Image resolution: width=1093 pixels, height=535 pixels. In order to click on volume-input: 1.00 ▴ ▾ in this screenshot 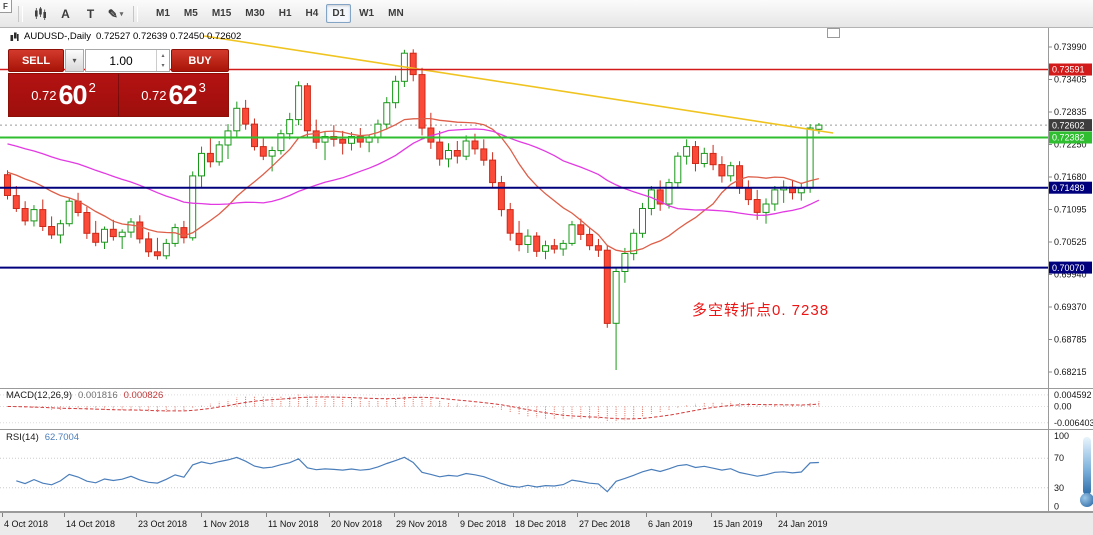, I will do `click(127, 60)`.